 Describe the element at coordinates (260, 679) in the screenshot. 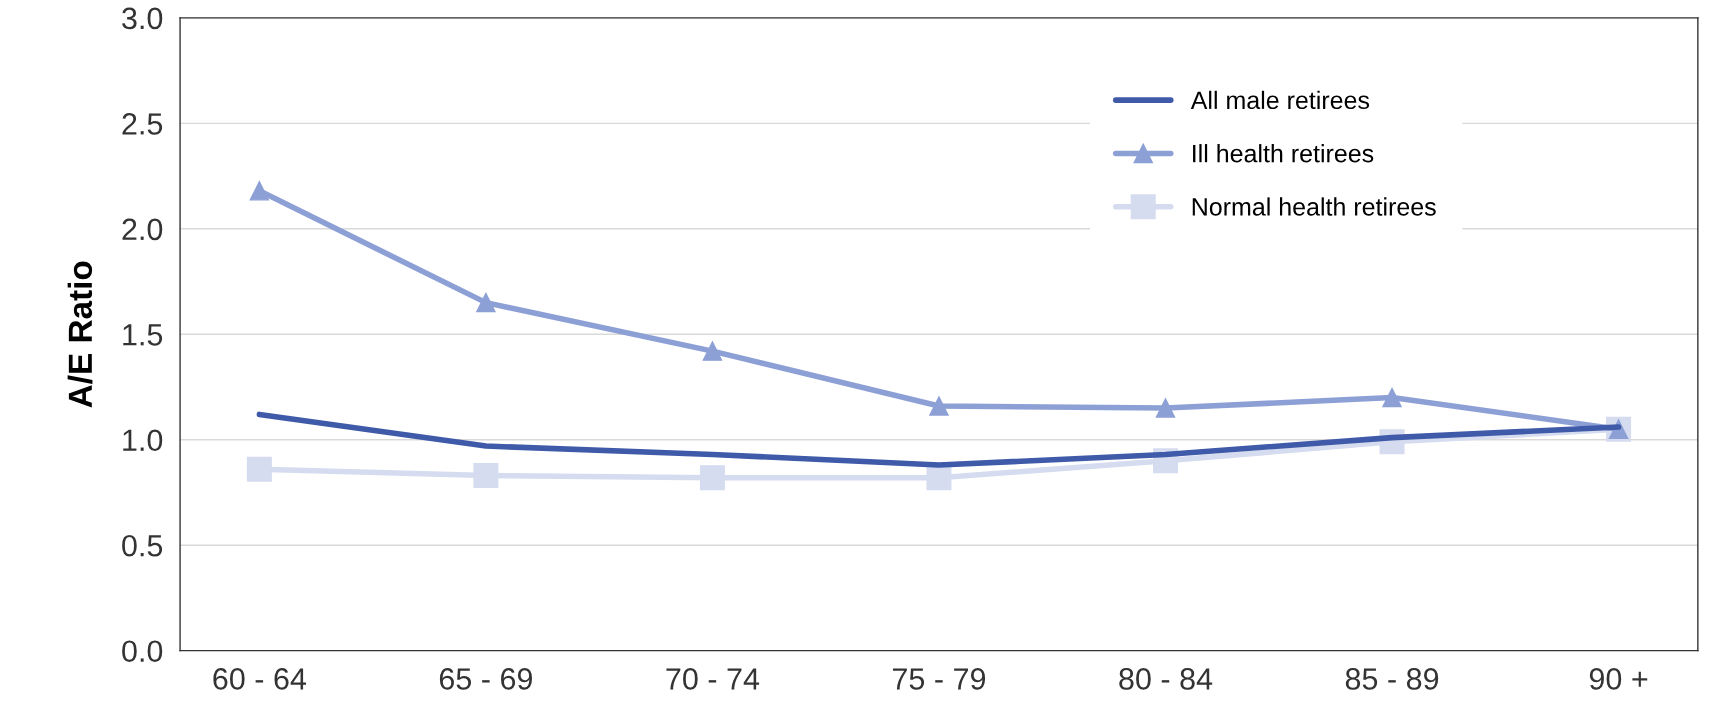

I see `x-tick-label: 60 - 64` at that location.